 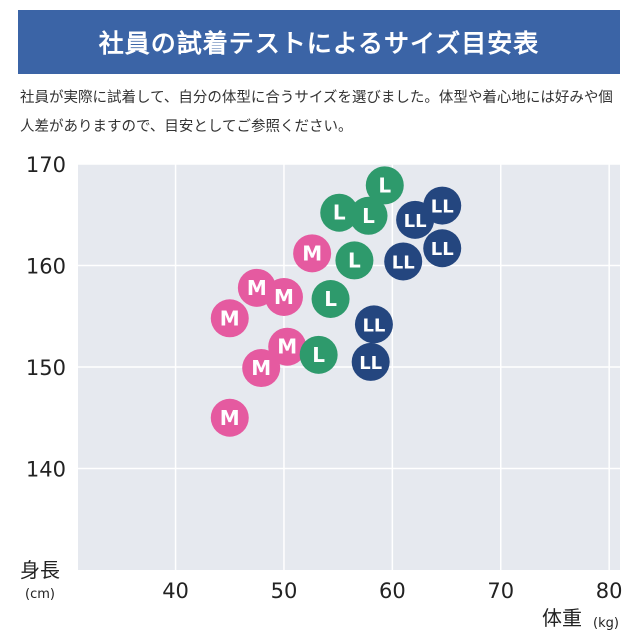 I want to click on y-tick-labels: 140 150 160 170, so click(x=46, y=317).